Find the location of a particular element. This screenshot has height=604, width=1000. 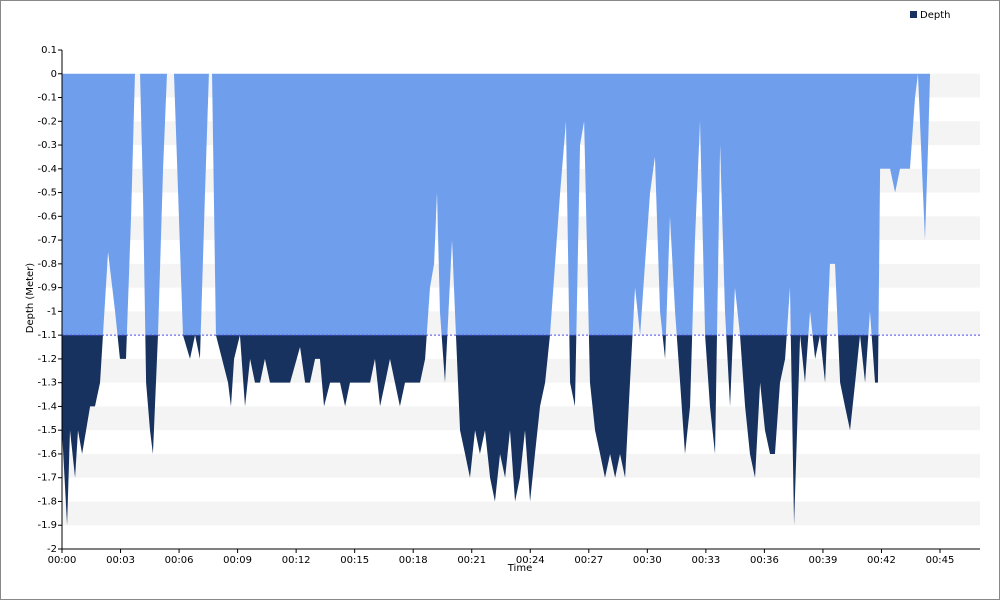

y-tick-label: -1.3 is located at coordinates (47, 383).